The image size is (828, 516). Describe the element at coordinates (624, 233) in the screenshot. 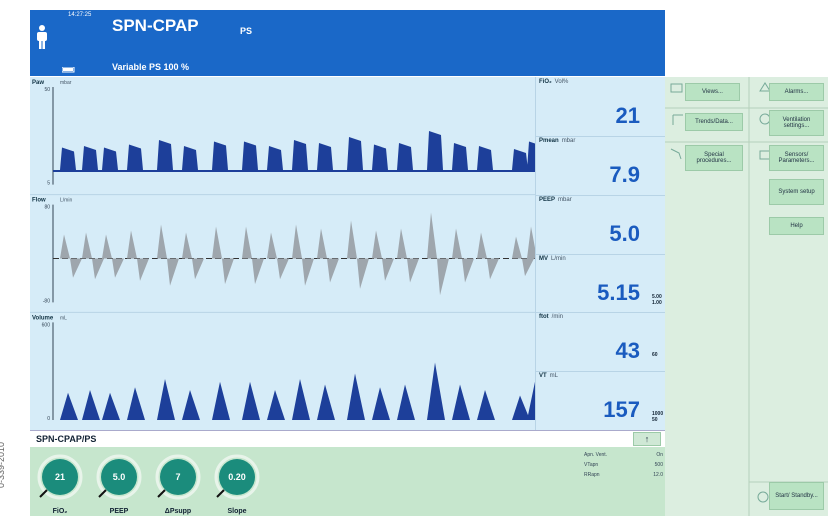

I see `numeric-value: 5.0` at that location.